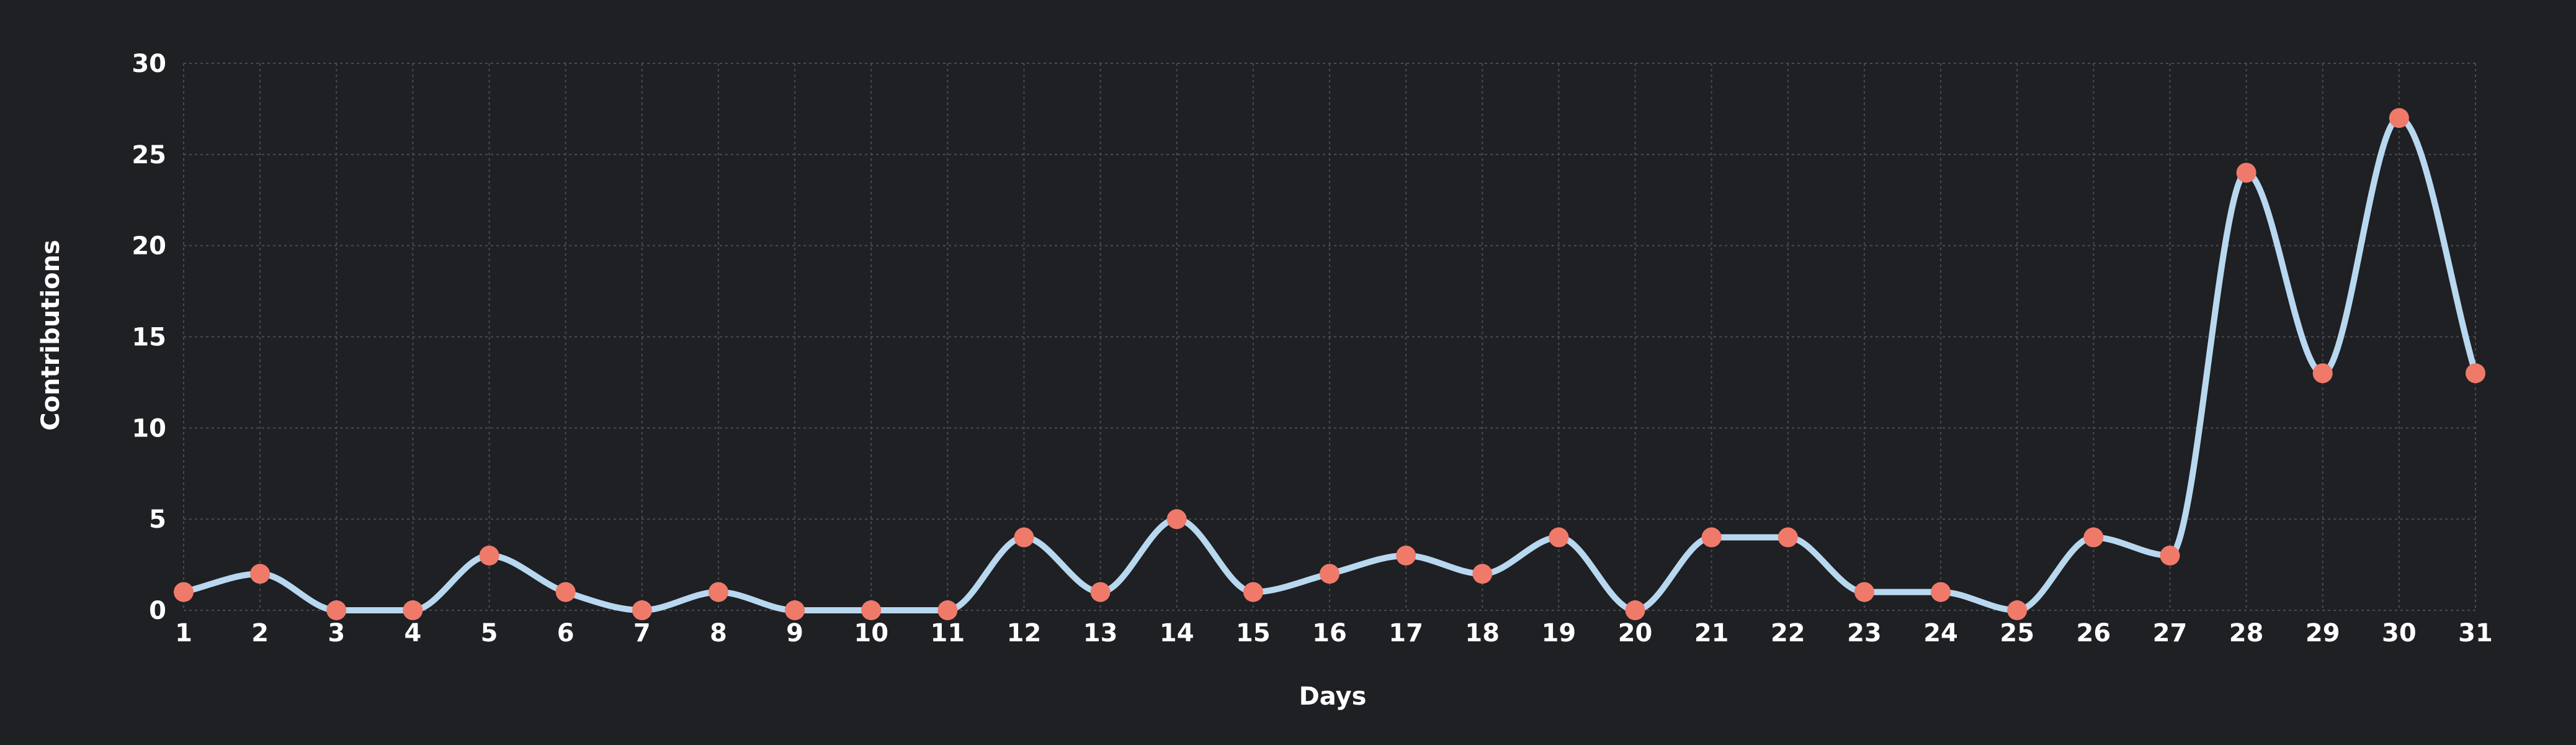  What do you see at coordinates (1024, 633) in the screenshot?
I see `x-tick-label: 12` at bounding box center [1024, 633].